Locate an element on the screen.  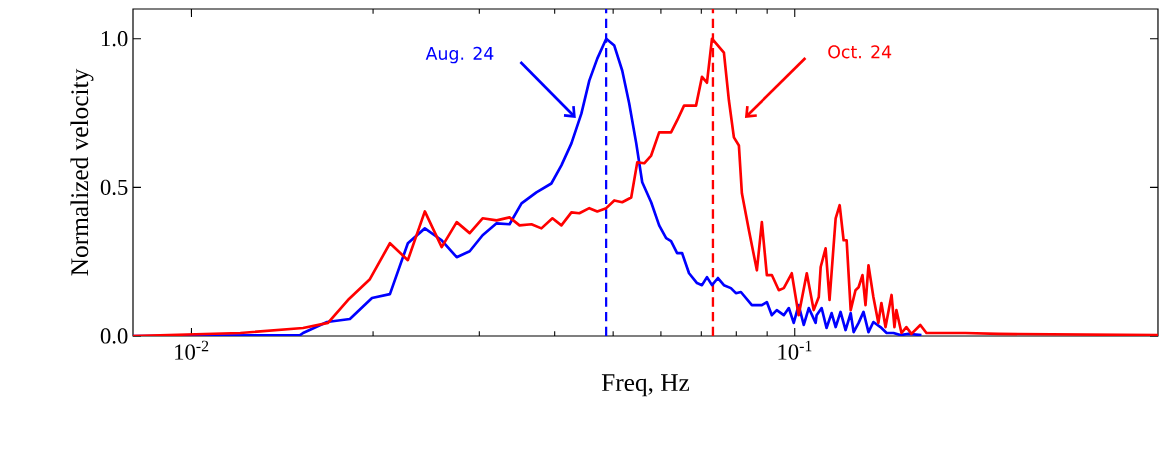
annotation: Aug. 24 is located at coordinates (459, 55).